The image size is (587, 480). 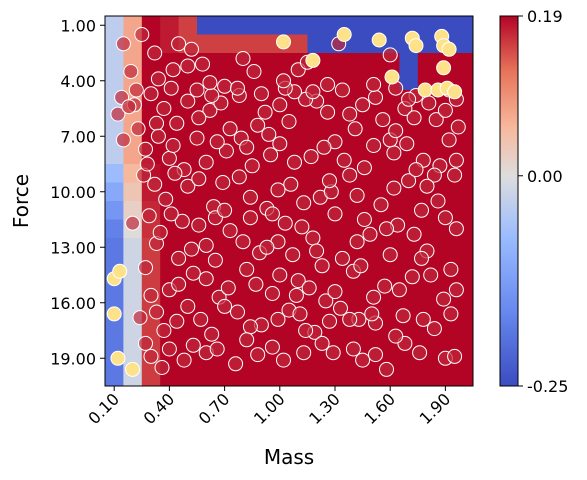 I want to click on y-axis: 1.00 4.00 7.00 10.00 13.00 16.00 19.00, so click(x=77, y=192).